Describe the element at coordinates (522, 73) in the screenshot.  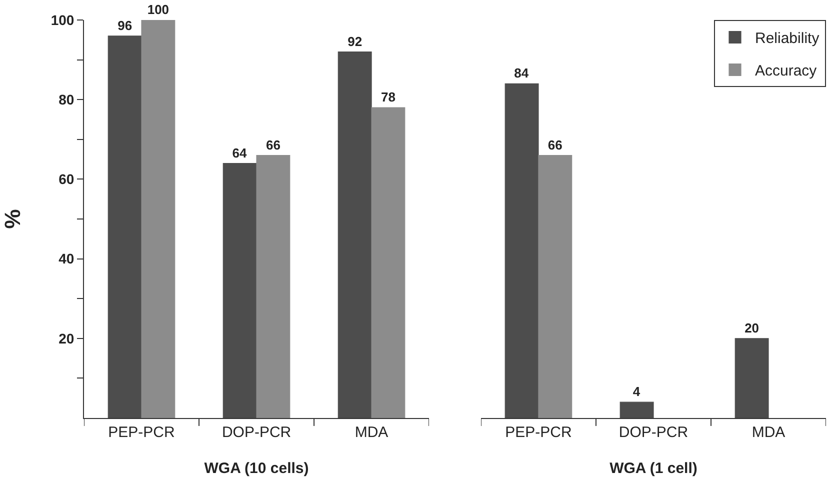
I see `data-label: 84` at that location.